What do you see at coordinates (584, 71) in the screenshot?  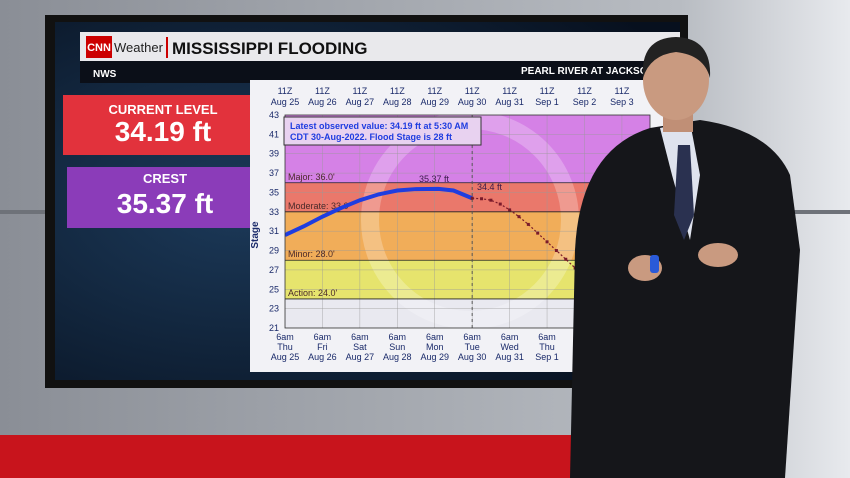 I see `gauge-name: PEARL RIVER AT JACKSO` at bounding box center [584, 71].